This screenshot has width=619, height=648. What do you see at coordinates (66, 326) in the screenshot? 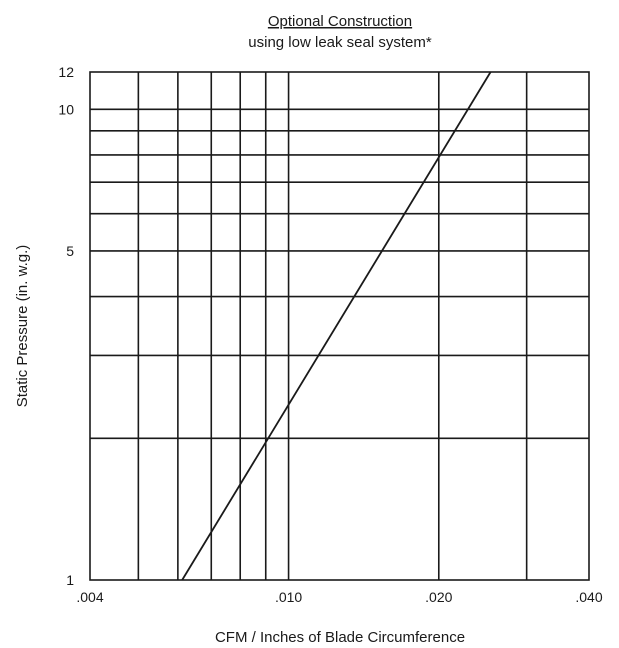
I see `y-tick-labels: 1 5 10 12` at bounding box center [66, 326].